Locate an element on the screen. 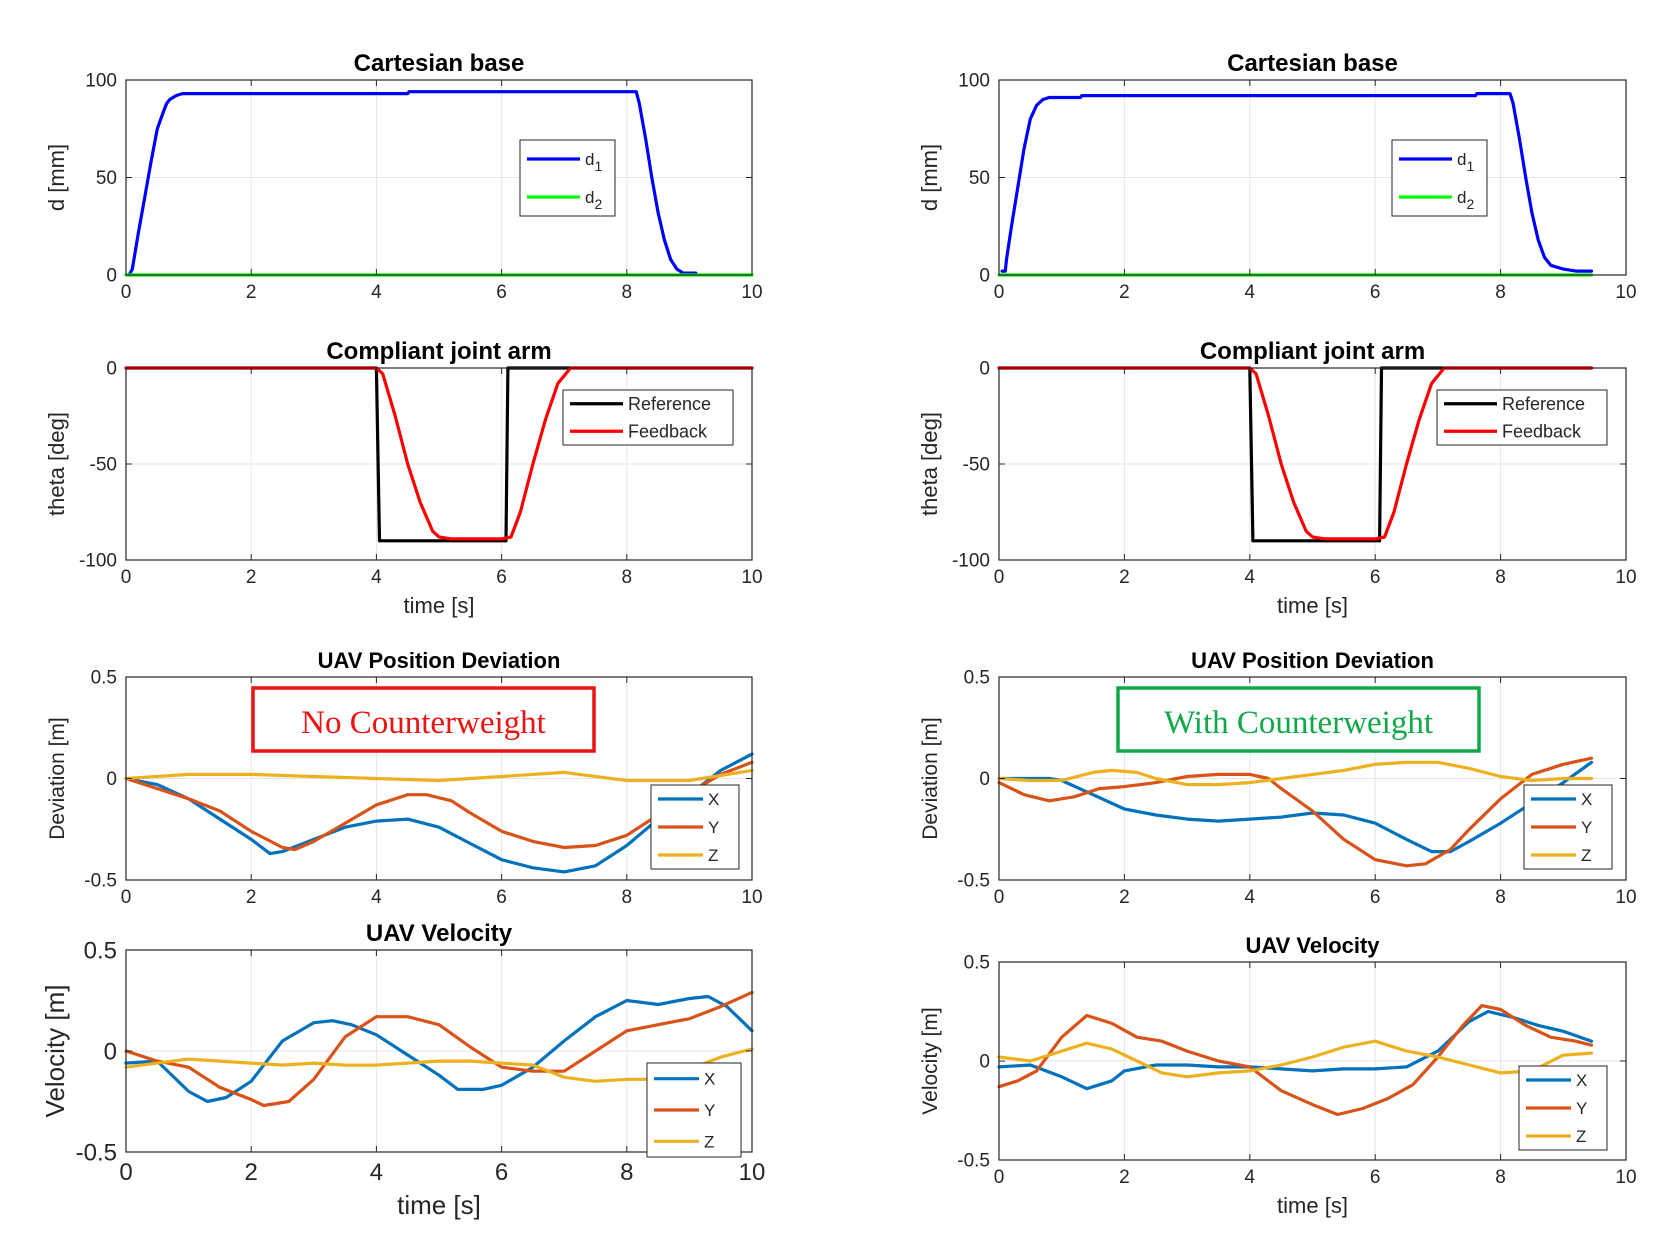 Image resolution: width=1671 pixels, height=1256 pixels. annotation-with-counterweight: With Counterweight is located at coordinates (1298, 719).